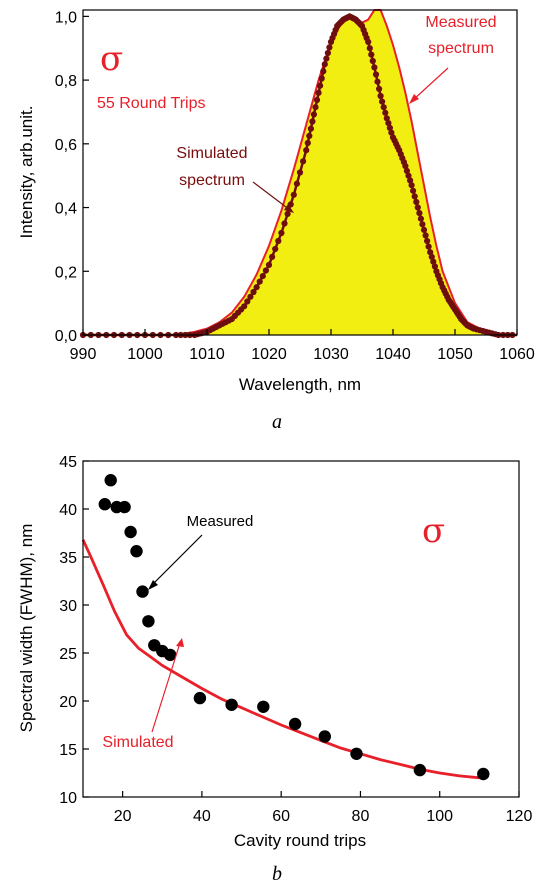 This screenshot has width=545, height=888. I want to click on y-tick-label: 20, so click(68, 702).